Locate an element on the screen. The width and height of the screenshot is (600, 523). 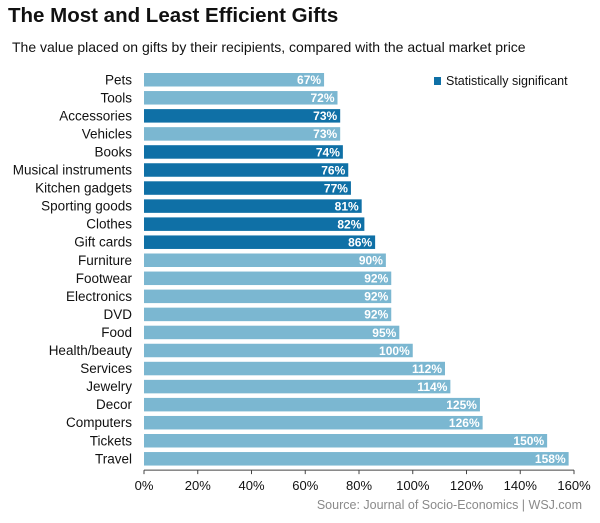
category-label: Tickets is located at coordinates (111, 440).